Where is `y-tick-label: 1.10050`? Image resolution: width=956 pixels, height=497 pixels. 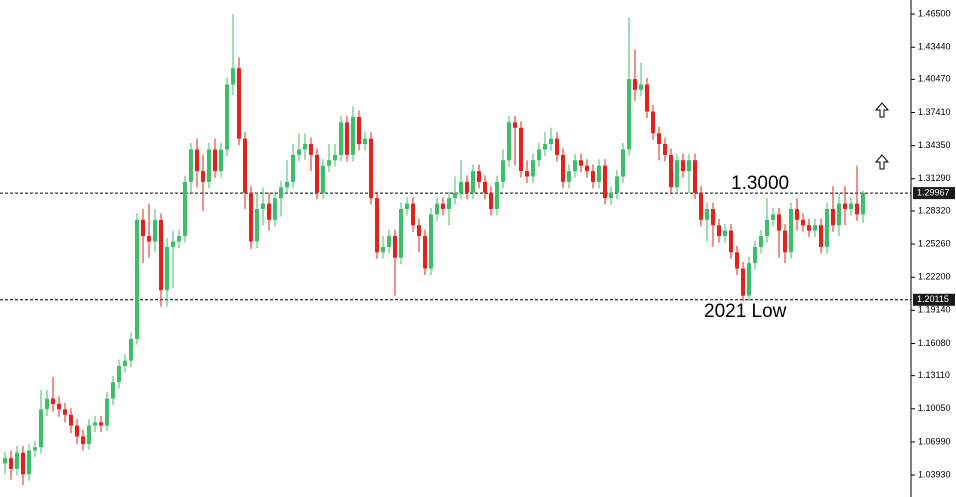
y-tick-label: 1.10050 is located at coordinates (934, 408).